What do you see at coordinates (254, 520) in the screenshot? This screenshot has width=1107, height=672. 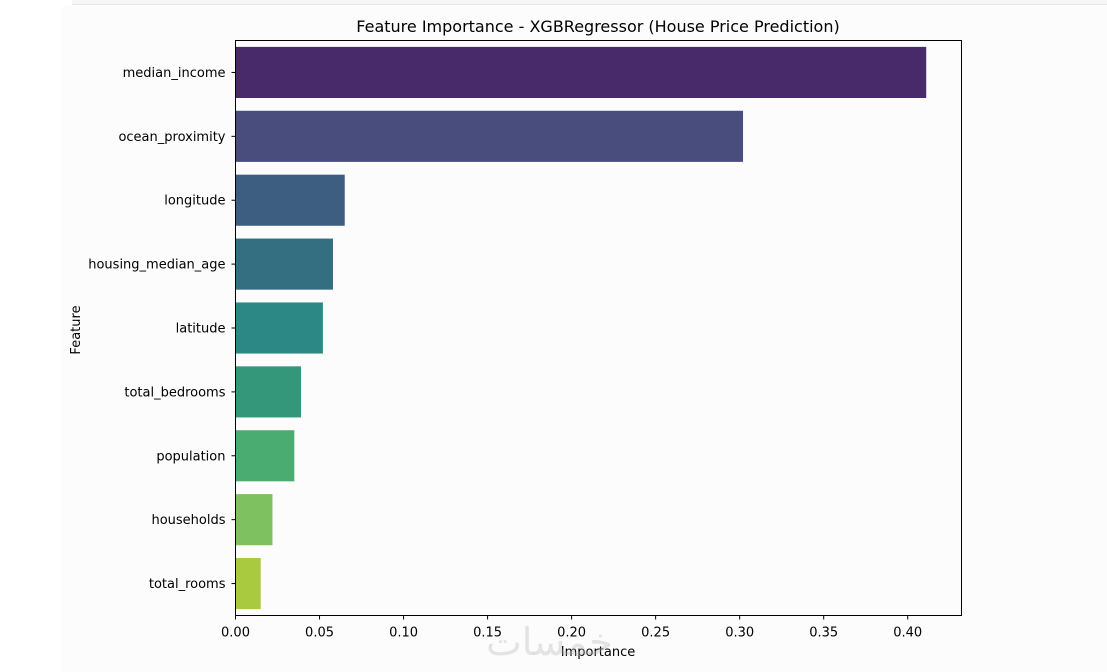 I see `bar-households` at bounding box center [254, 520].